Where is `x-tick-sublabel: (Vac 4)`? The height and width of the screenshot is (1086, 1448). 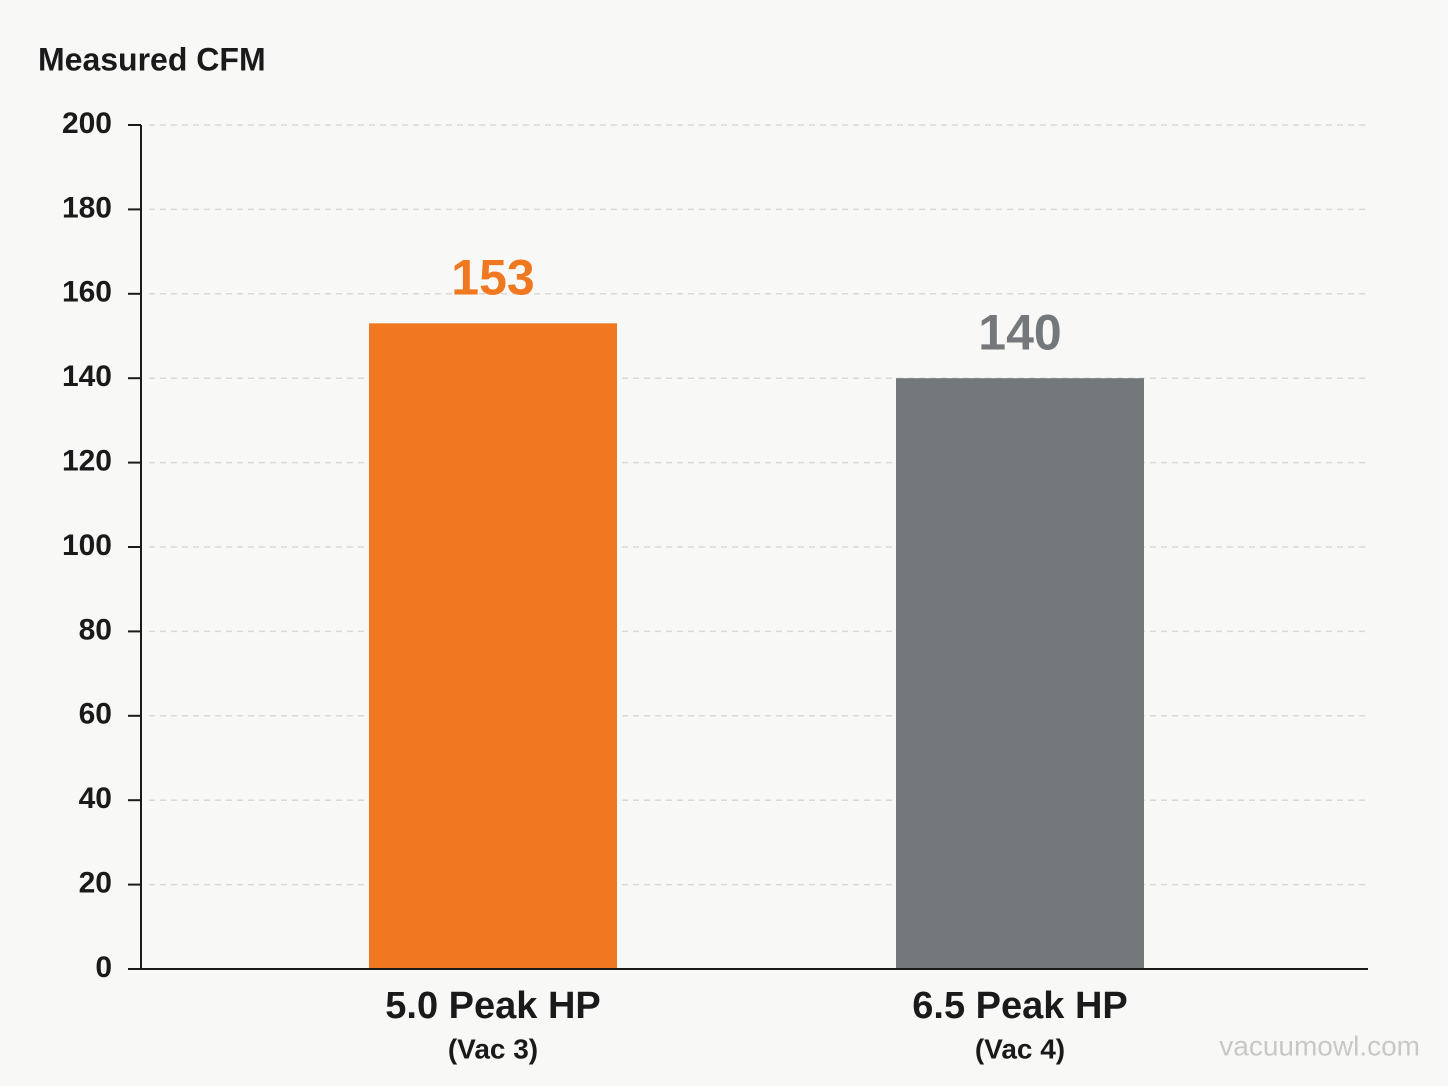
x-tick-sublabel: (Vac 4) is located at coordinates (1020, 1048).